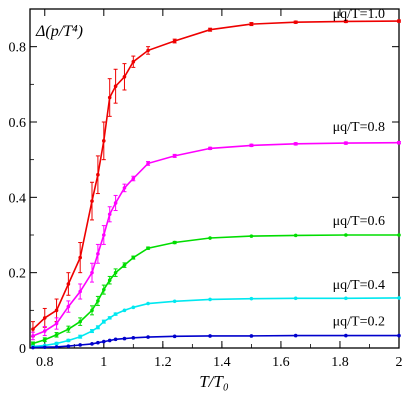 The height and width of the screenshot is (400, 403). What do you see at coordinates (45, 362) in the screenshot?
I see `x-tick-label: 0.8` at bounding box center [45, 362].